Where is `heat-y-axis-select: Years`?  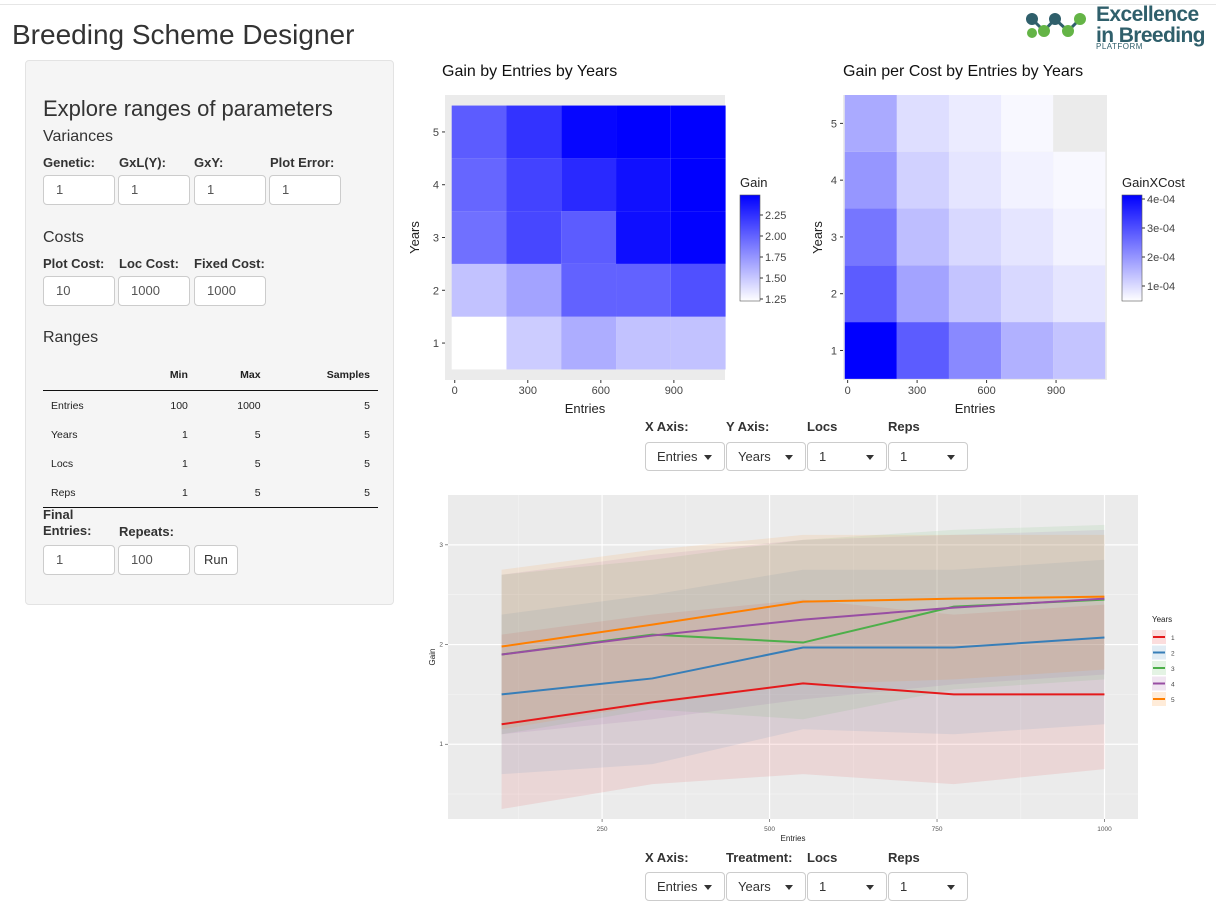 heat-y-axis-select: Years is located at coordinates (766, 456).